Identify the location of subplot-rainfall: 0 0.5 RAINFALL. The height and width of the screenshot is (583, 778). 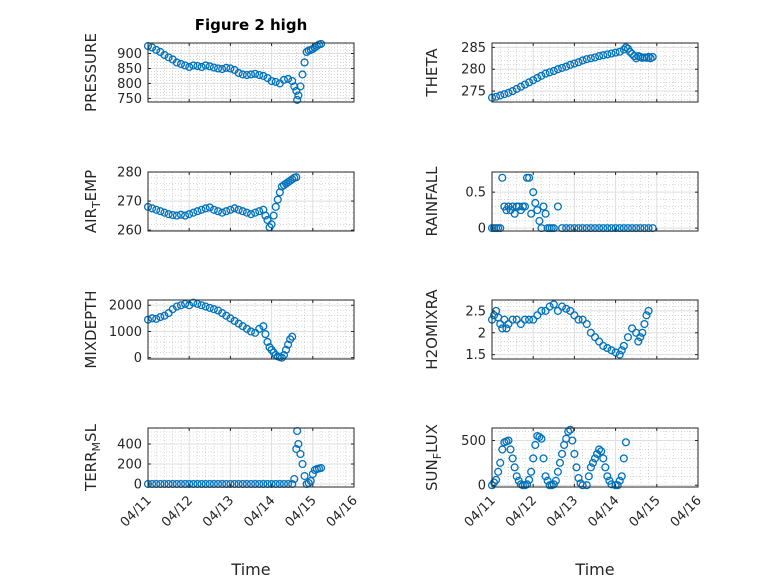
(561, 201).